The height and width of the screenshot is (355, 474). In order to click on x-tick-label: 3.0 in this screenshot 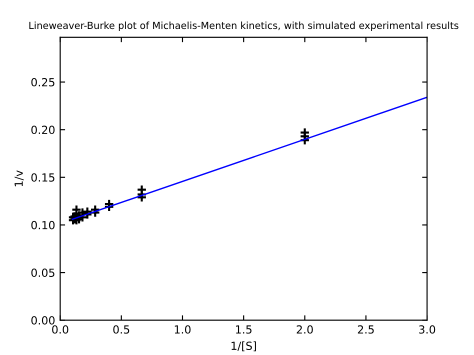, I will do `click(427, 329)`.